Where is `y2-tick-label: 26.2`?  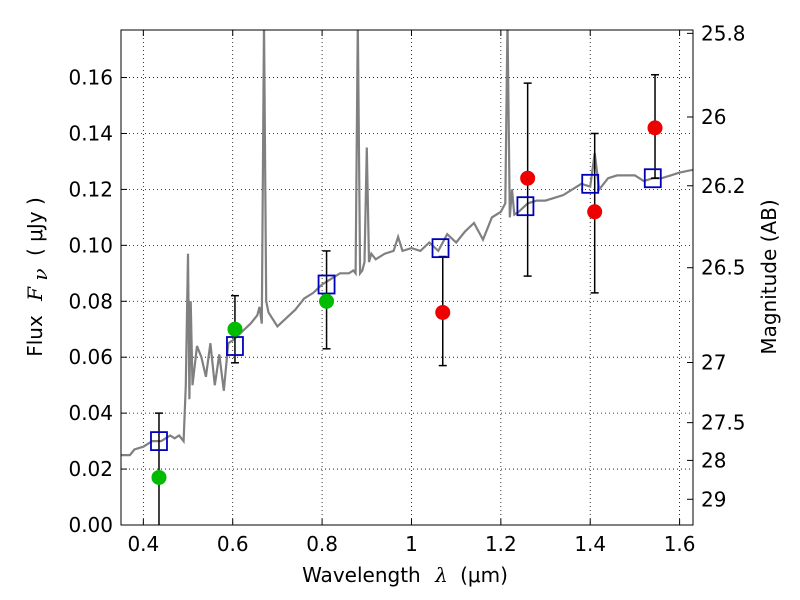 y2-tick-label: 26.2 is located at coordinates (723, 186).